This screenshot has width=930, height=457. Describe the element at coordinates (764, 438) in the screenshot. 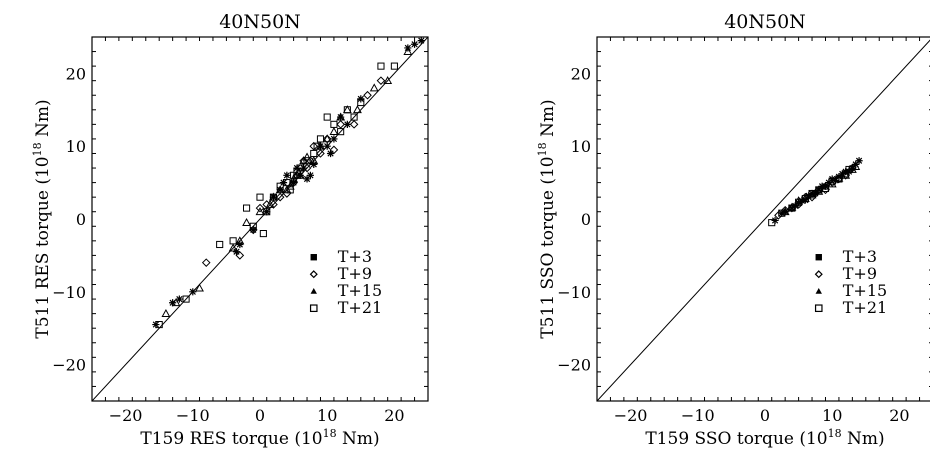

I see `x-axis-label: T159 SSO torque (1018 Nm)` at that location.